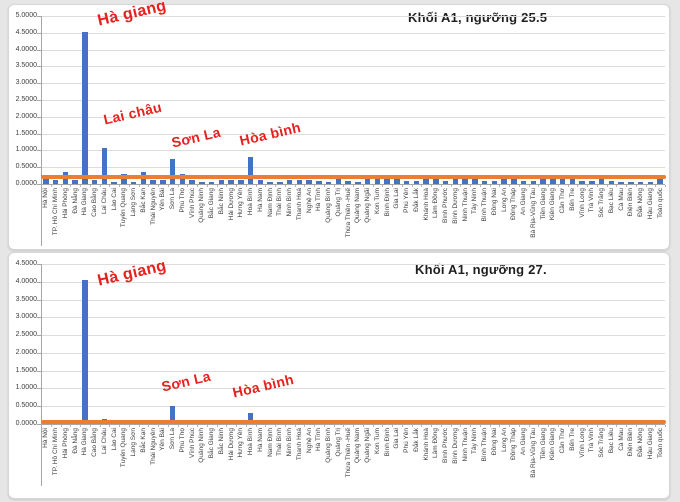 The image size is (680, 502). What do you see at coordinates (387, 445) in the screenshot?
I see `x-axis-category-label: Bình Định` at bounding box center [387, 445].